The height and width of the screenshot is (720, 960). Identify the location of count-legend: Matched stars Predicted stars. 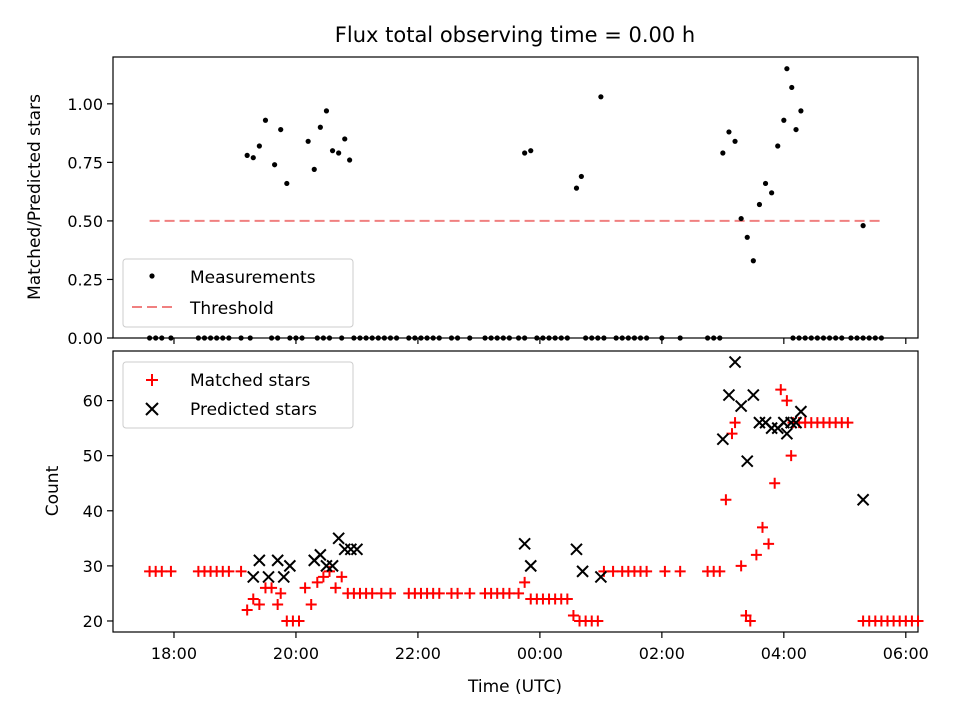
(238, 395).